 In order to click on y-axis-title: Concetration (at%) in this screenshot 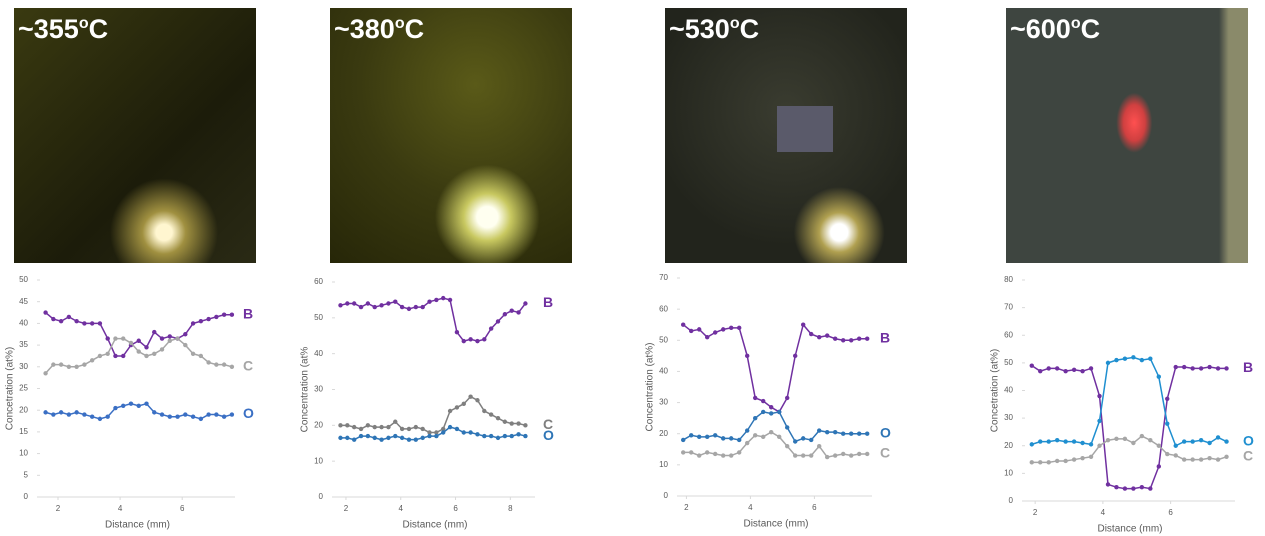, I will do `click(995, 390)`.